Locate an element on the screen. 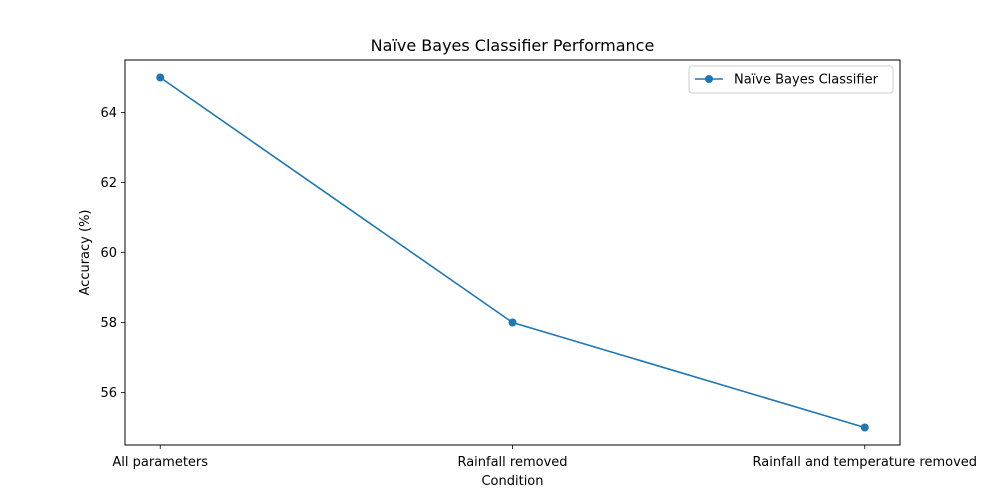 The image size is (1000, 500). x-axis-label: Condition is located at coordinates (512, 481).